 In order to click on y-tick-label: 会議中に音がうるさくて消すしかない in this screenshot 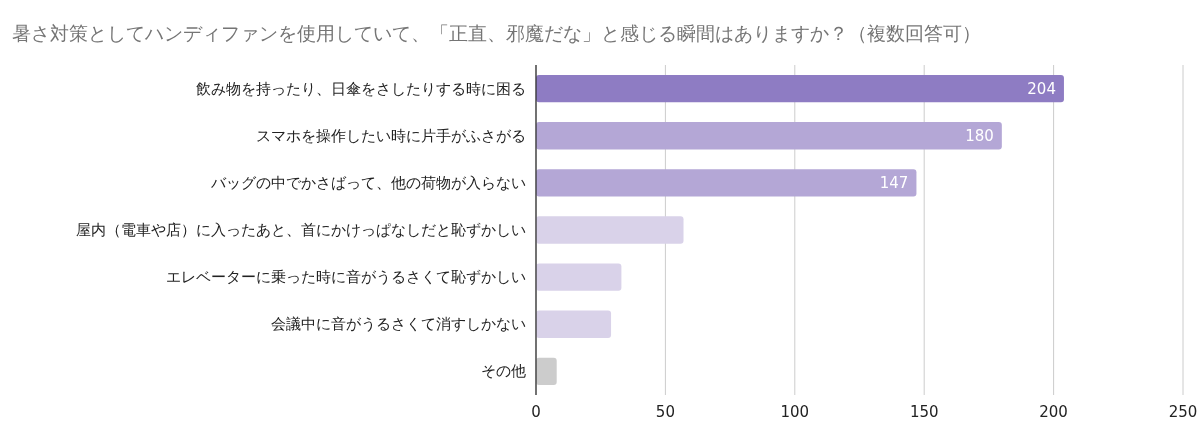, I will do `click(398, 324)`.